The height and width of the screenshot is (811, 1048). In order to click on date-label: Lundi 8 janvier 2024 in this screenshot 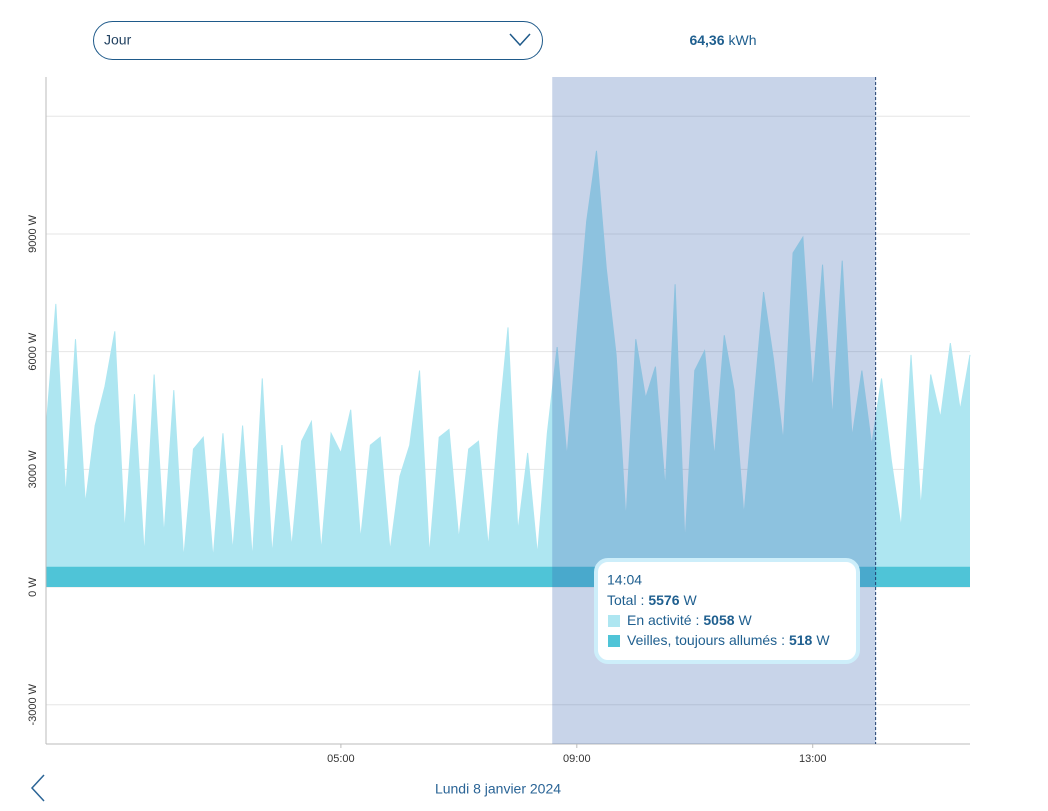, I will do `click(498, 789)`.